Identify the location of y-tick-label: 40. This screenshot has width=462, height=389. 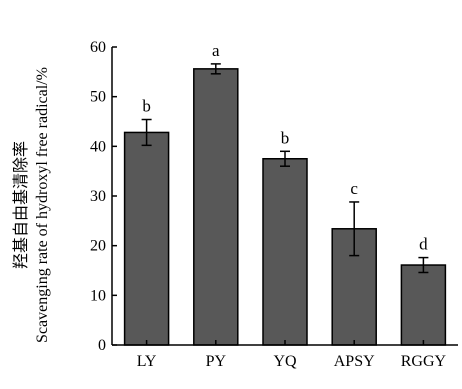
(98, 146).